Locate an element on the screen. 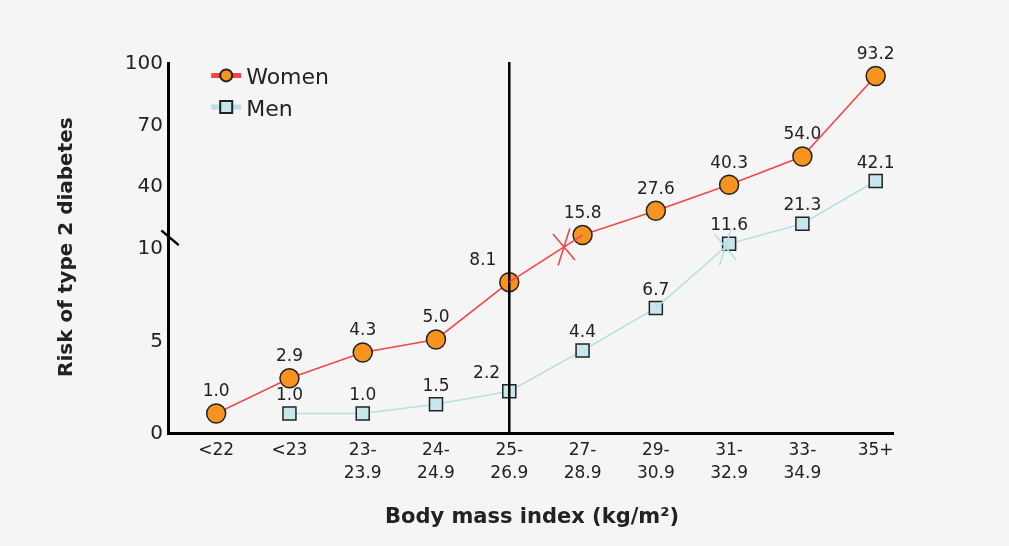  data-label: 42.1 is located at coordinates (875, 161).